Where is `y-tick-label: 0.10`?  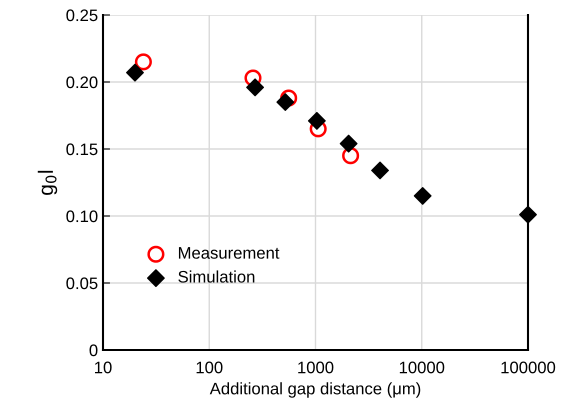 y-tick-label: 0.10 is located at coordinates (82, 216).